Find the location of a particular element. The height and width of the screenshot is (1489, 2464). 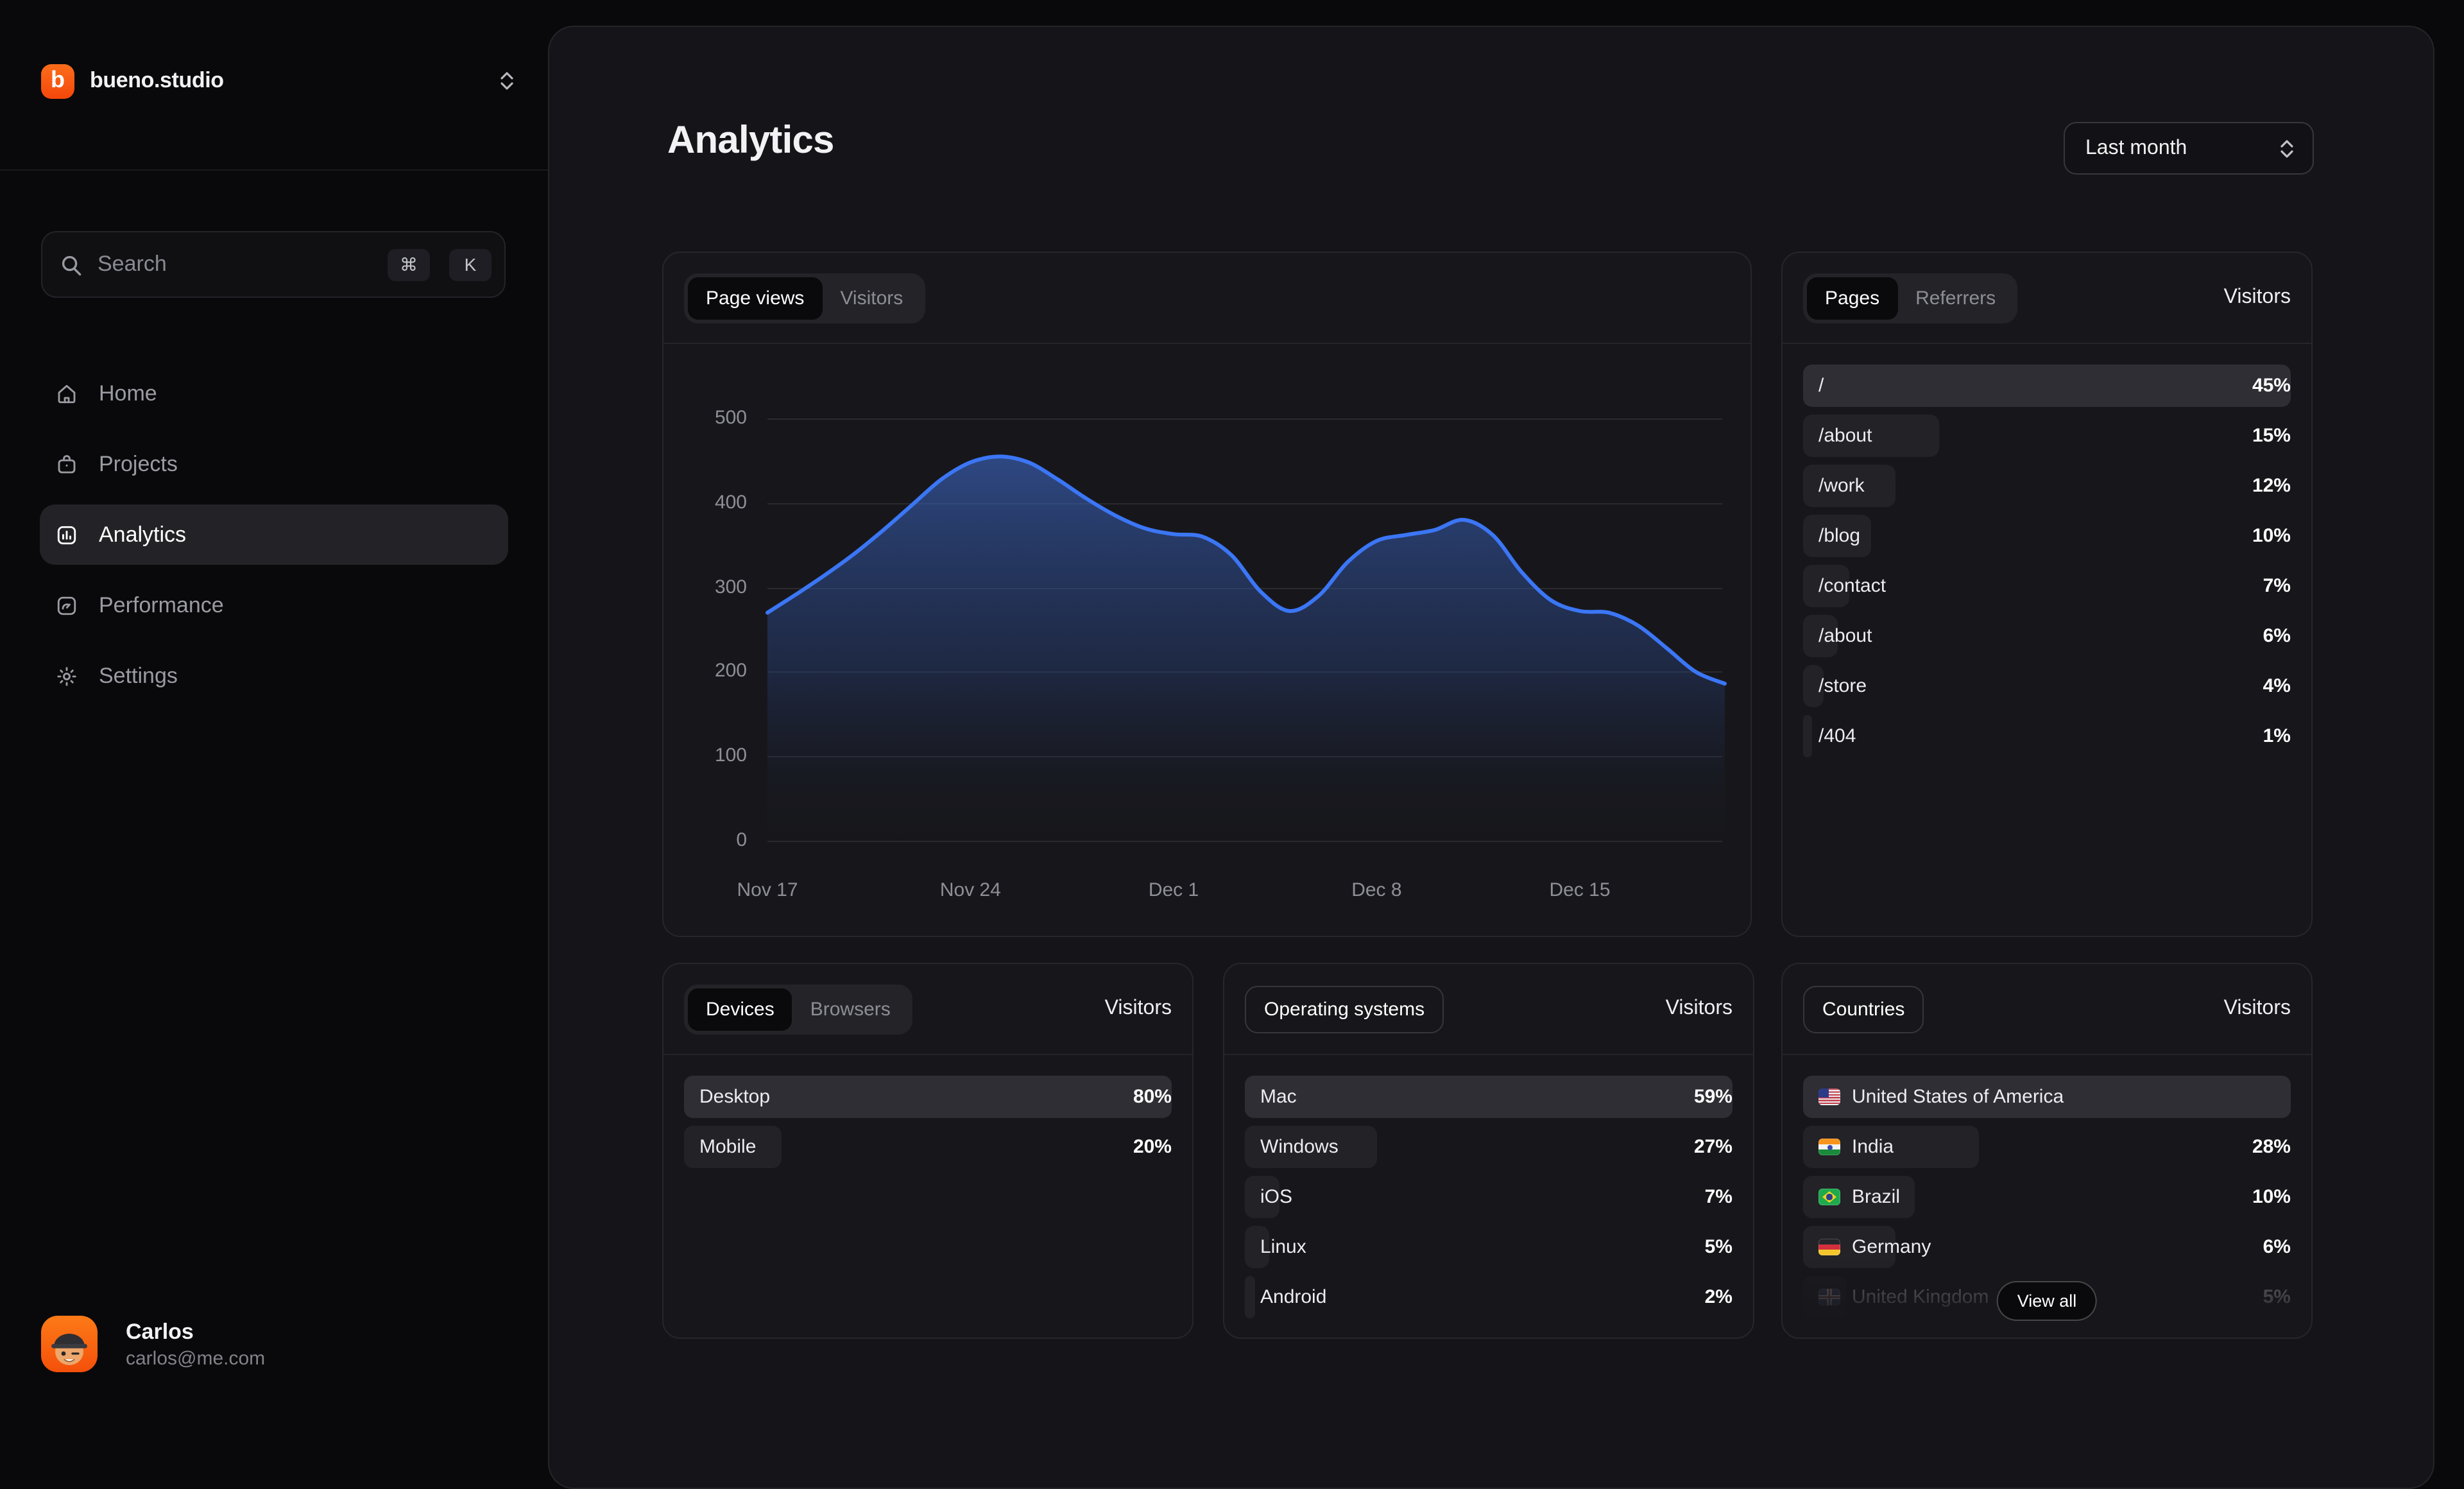

item-value: 6% is located at coordinates (2277, 1247).